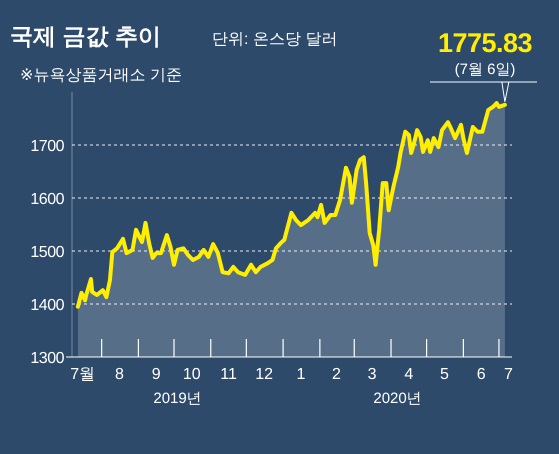  What do you see at coordinates (156, 374) in the screenshot?
I see `x-tick-label: 9` at bounding box center [156, 374].